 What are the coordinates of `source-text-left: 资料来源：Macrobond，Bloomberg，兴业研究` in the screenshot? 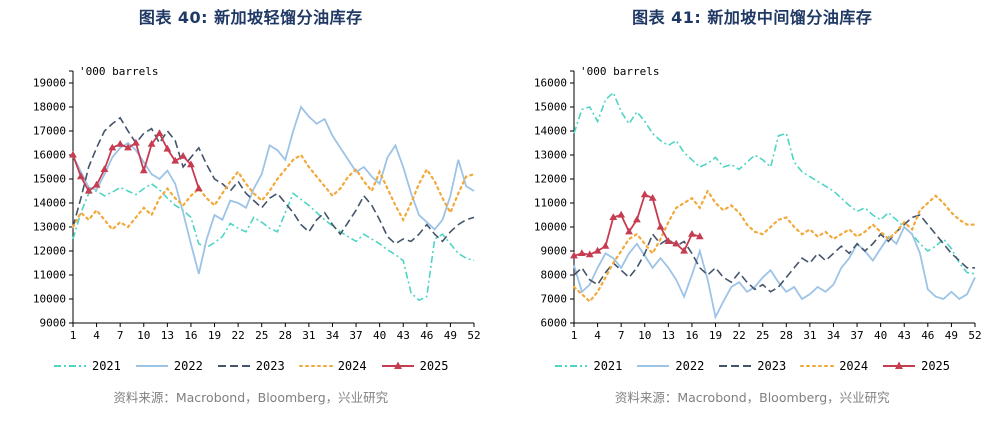 It's located at (251, 397).